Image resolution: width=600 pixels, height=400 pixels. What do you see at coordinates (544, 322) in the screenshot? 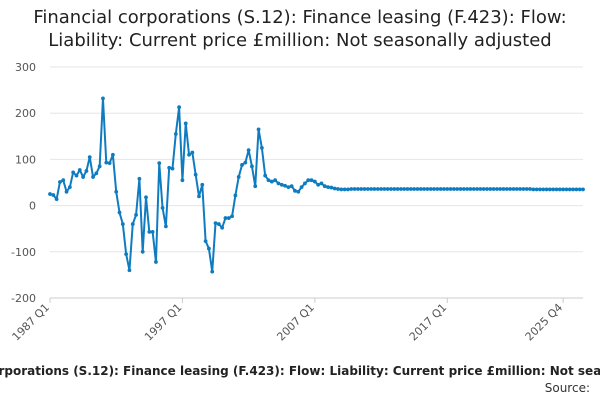
I see `x-tick-label: 2025 Q4` at bounding box center [544, 322].